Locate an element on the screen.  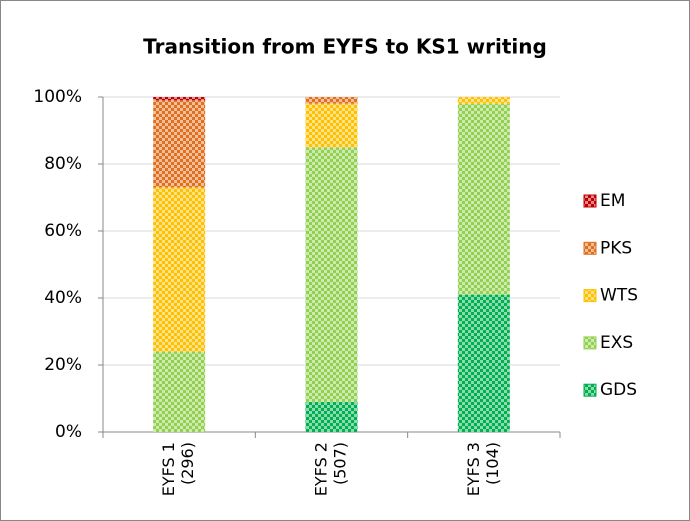
y-tick-label: 20% is located at coordinates (63, 365).